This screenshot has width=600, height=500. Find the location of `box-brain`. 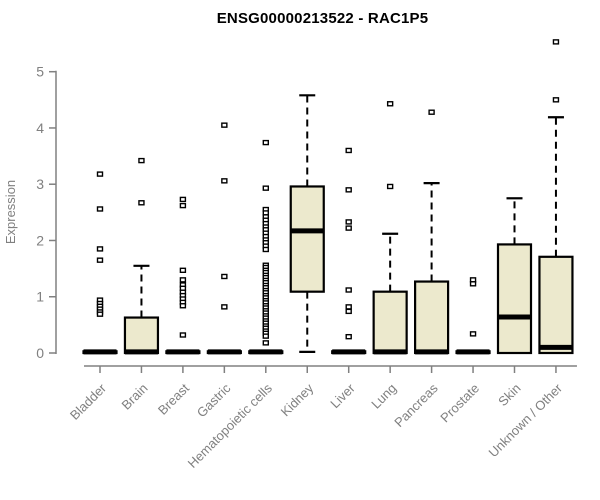

box-brain is located at coordinates (141, 256).